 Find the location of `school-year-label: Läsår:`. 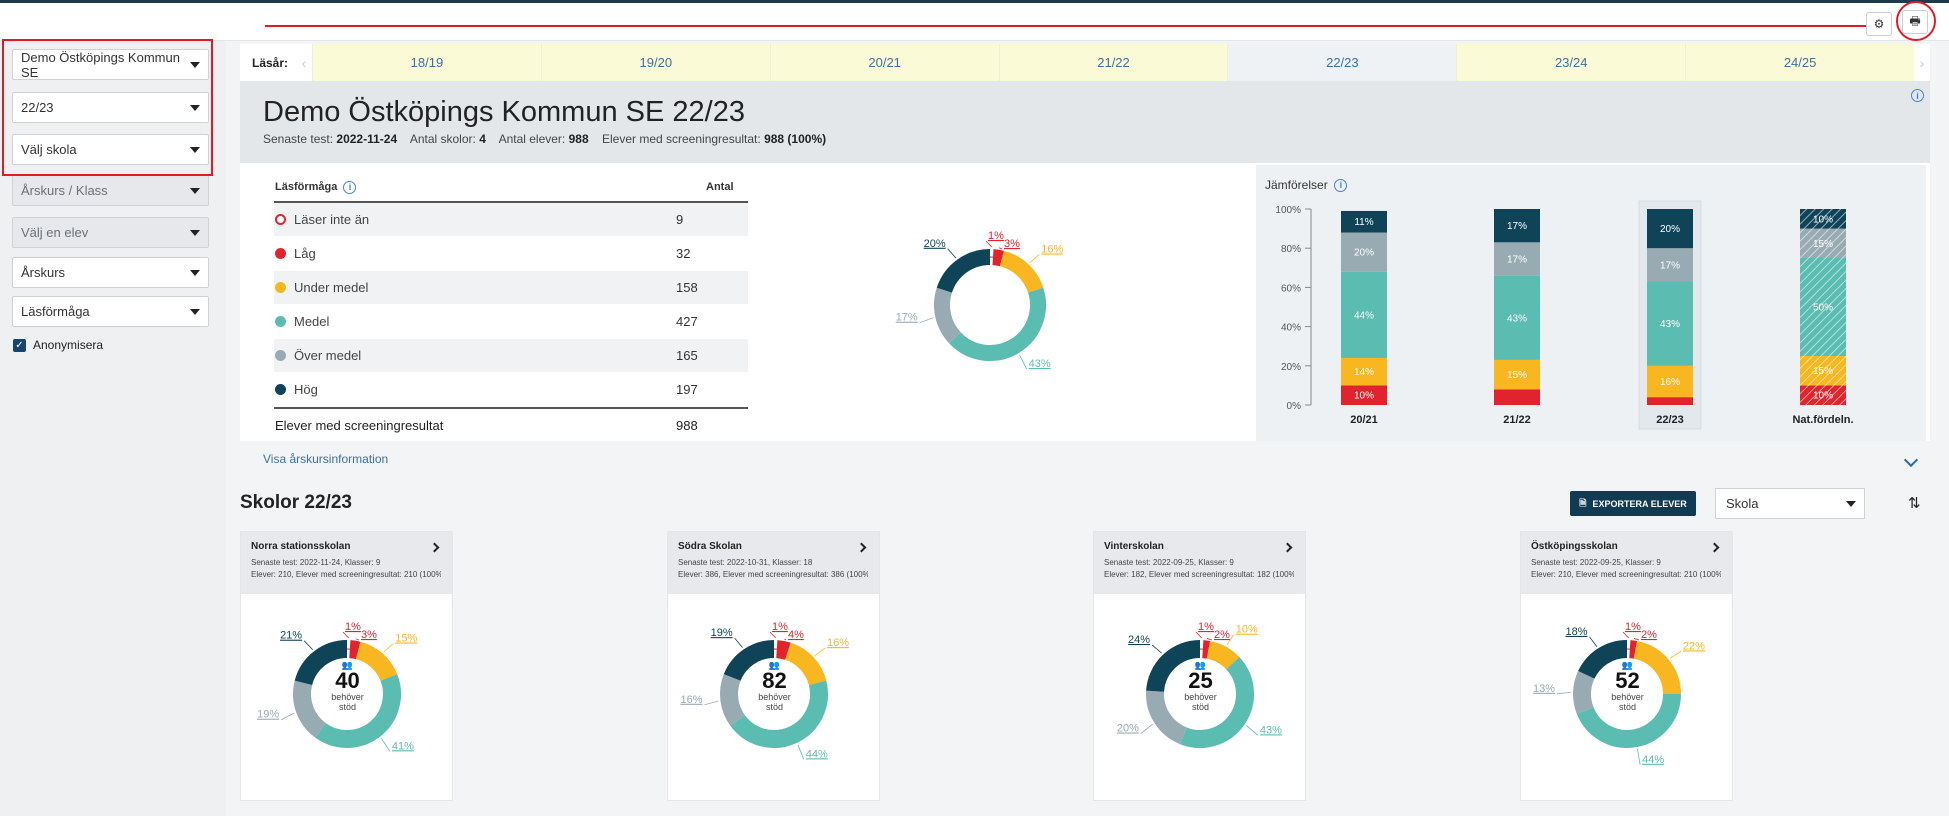

school-year-label: Läsår: is located at coordinates (270, 62).